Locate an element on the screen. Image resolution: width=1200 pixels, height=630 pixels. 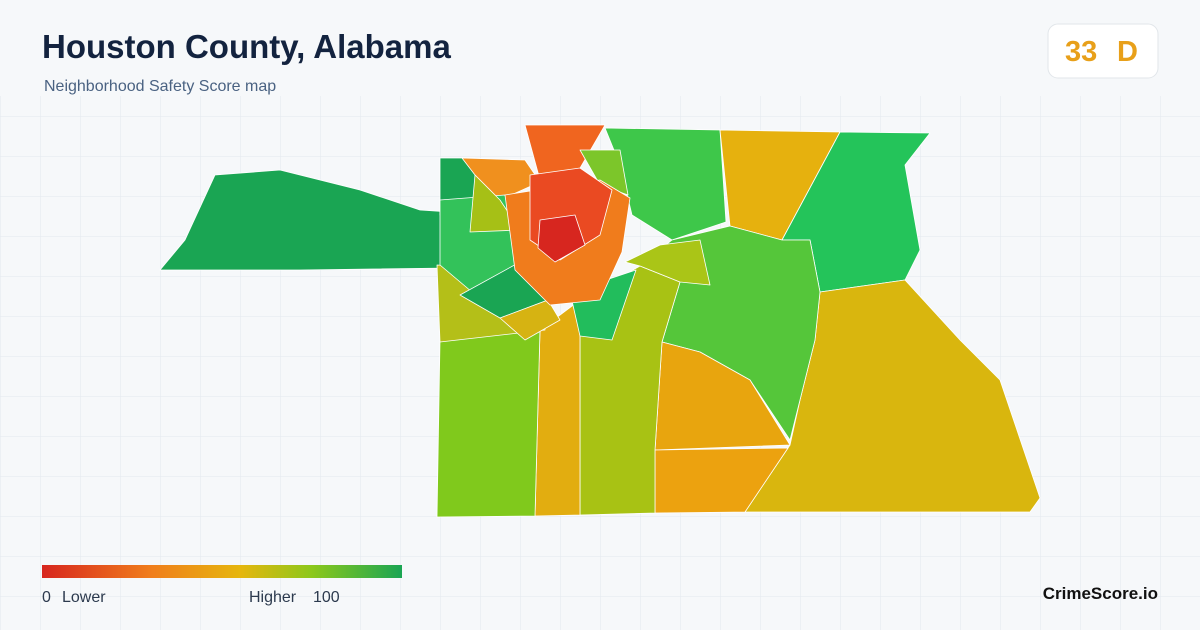
subtitle: Neighborhood Safety Score map is located at coordinates (160, 86).